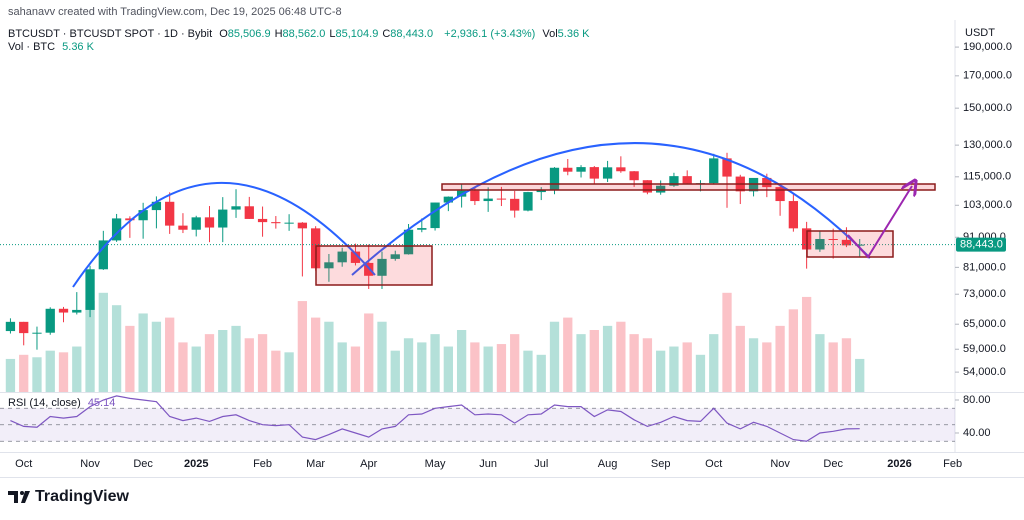 Image resolution: width=1024 pixels, height=520 pixels. What do you see at coordinates (488, 464) in the screenshot?
I see `x-tick-label: Jun` at bounding box center [488, 464].